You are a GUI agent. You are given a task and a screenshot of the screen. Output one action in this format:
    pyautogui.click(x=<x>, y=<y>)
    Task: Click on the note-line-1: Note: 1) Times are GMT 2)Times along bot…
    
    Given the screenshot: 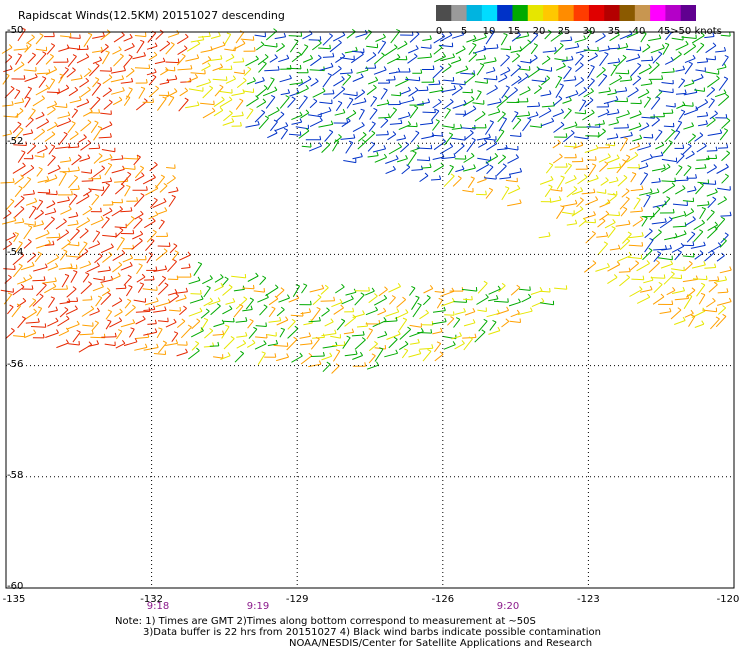 What is the action you would take?
    pyautogui.click(x=325, y=621)
    